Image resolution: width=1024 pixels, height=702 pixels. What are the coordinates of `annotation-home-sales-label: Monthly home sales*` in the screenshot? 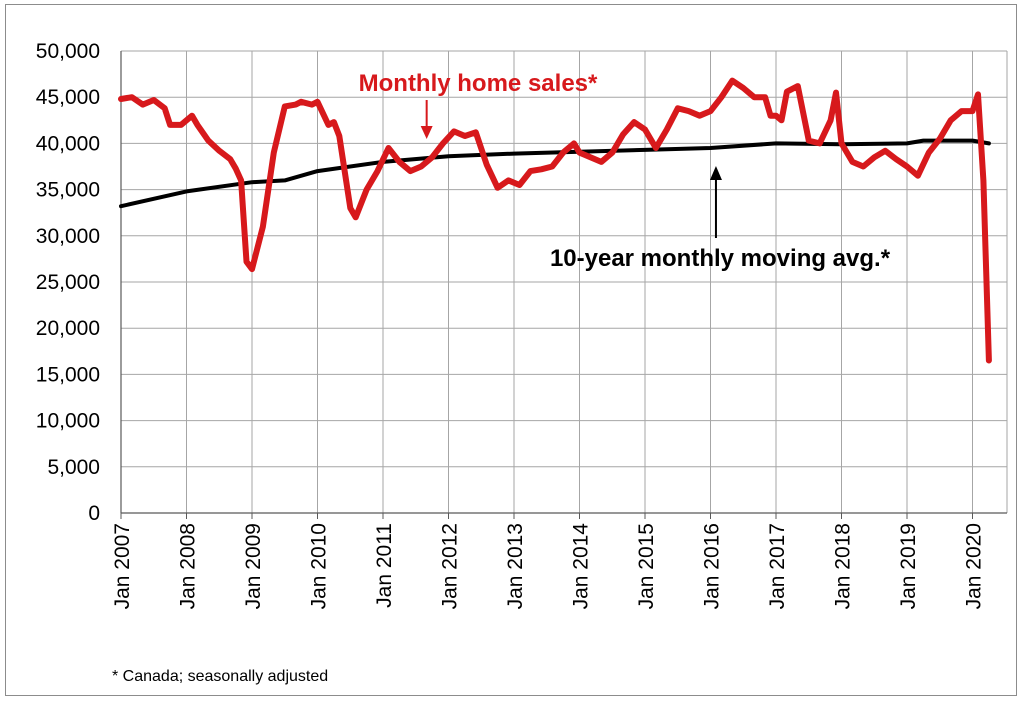 It's located at (478, 83).